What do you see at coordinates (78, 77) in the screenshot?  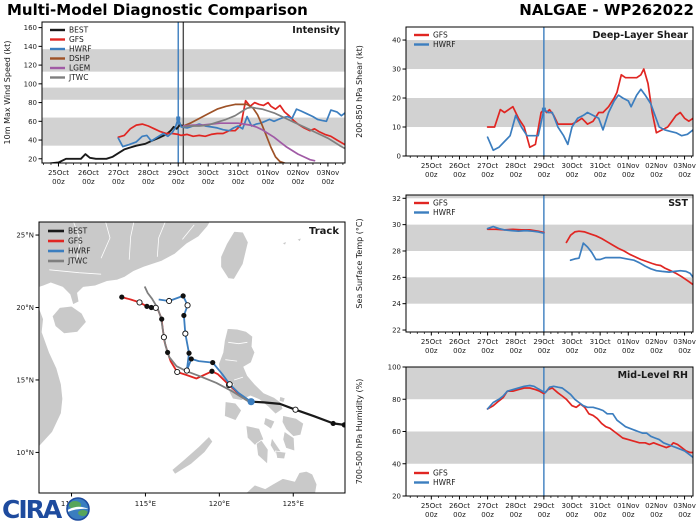 I see `svg-text: JTWC` at bounding box center [78, 77].